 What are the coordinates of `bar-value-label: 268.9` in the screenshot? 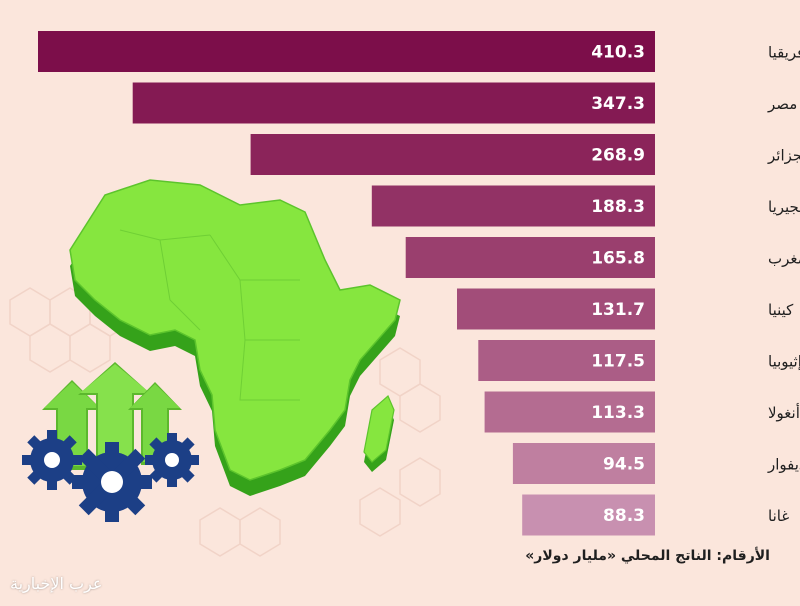 It's located at (618, 156).